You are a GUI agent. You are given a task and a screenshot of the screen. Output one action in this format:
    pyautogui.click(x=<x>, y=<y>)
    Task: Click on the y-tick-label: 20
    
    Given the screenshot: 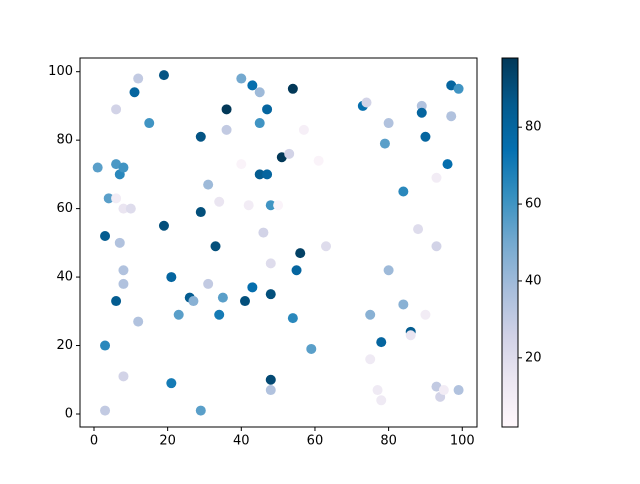 What is the action you would take?
    pyautogui.click(x=64, y=345)
    